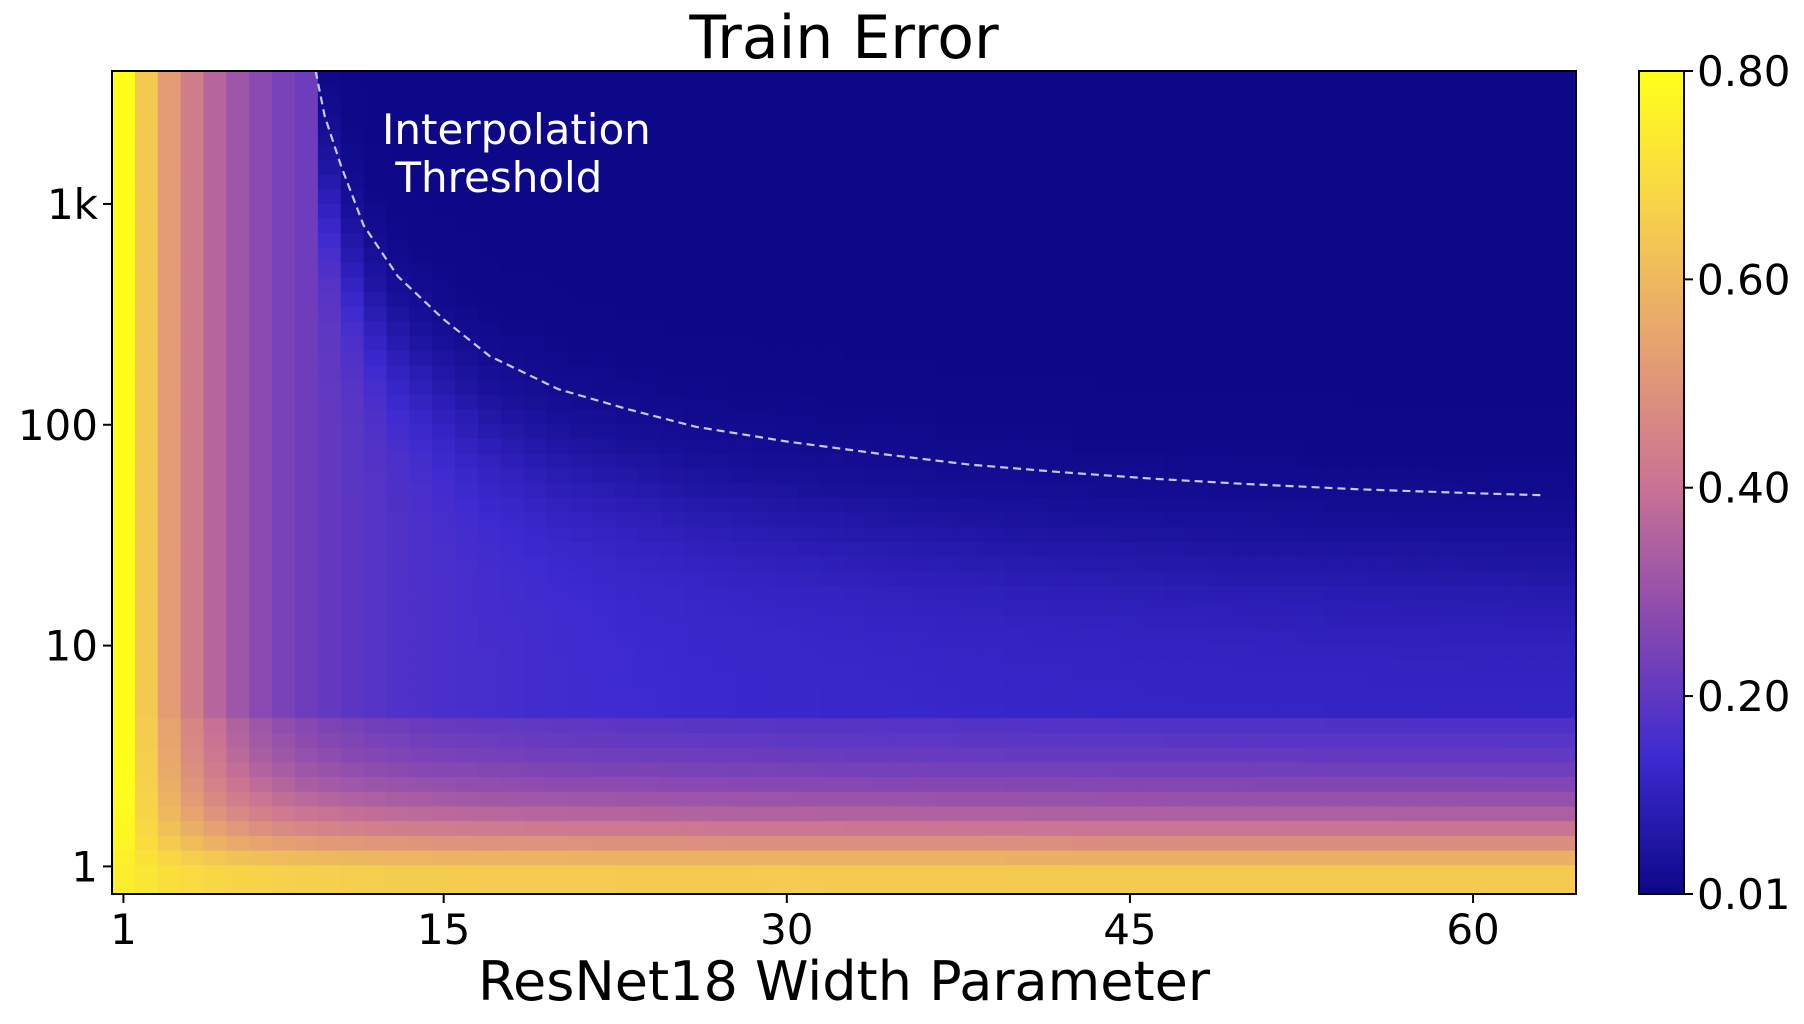 The height and width of the screenshot is (1024, 1804). I want to click on x-axis-label: ResNet18 Width Parameter, so click(844, 981).